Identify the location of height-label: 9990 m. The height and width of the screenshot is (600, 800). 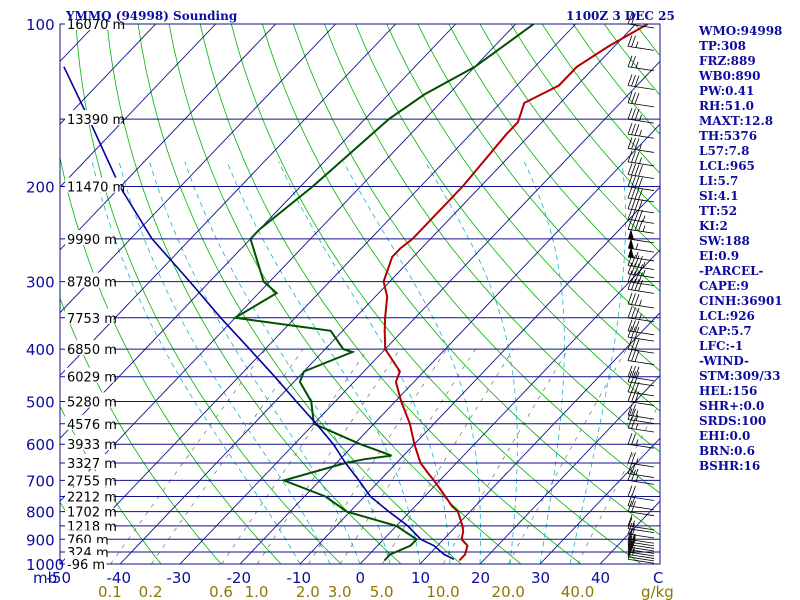
(92, 240).